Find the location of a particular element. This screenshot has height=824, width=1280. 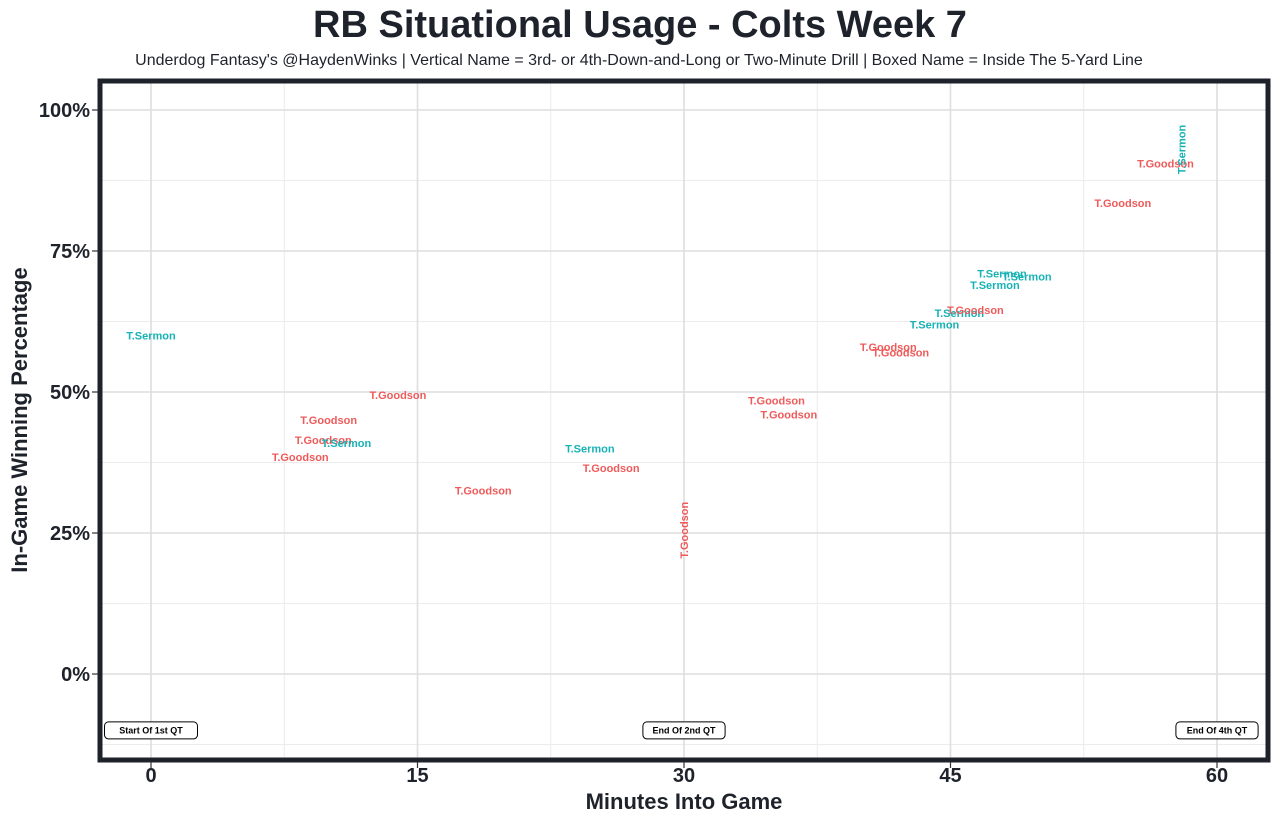

x-tick-label: 15 is located at coordinates (417, 776).